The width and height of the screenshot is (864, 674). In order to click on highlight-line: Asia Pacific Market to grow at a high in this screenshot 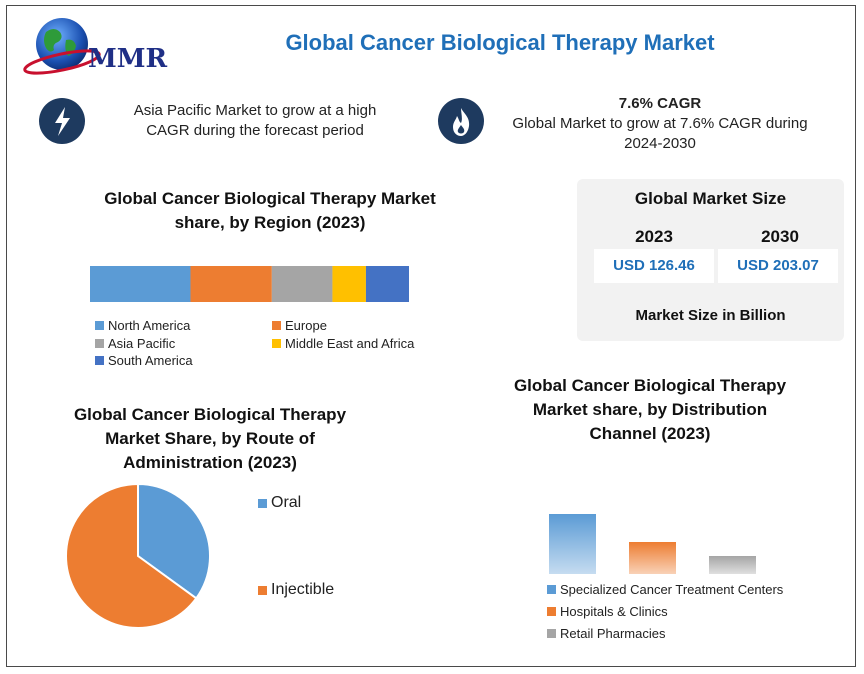, I will do `click(255, 110)`.